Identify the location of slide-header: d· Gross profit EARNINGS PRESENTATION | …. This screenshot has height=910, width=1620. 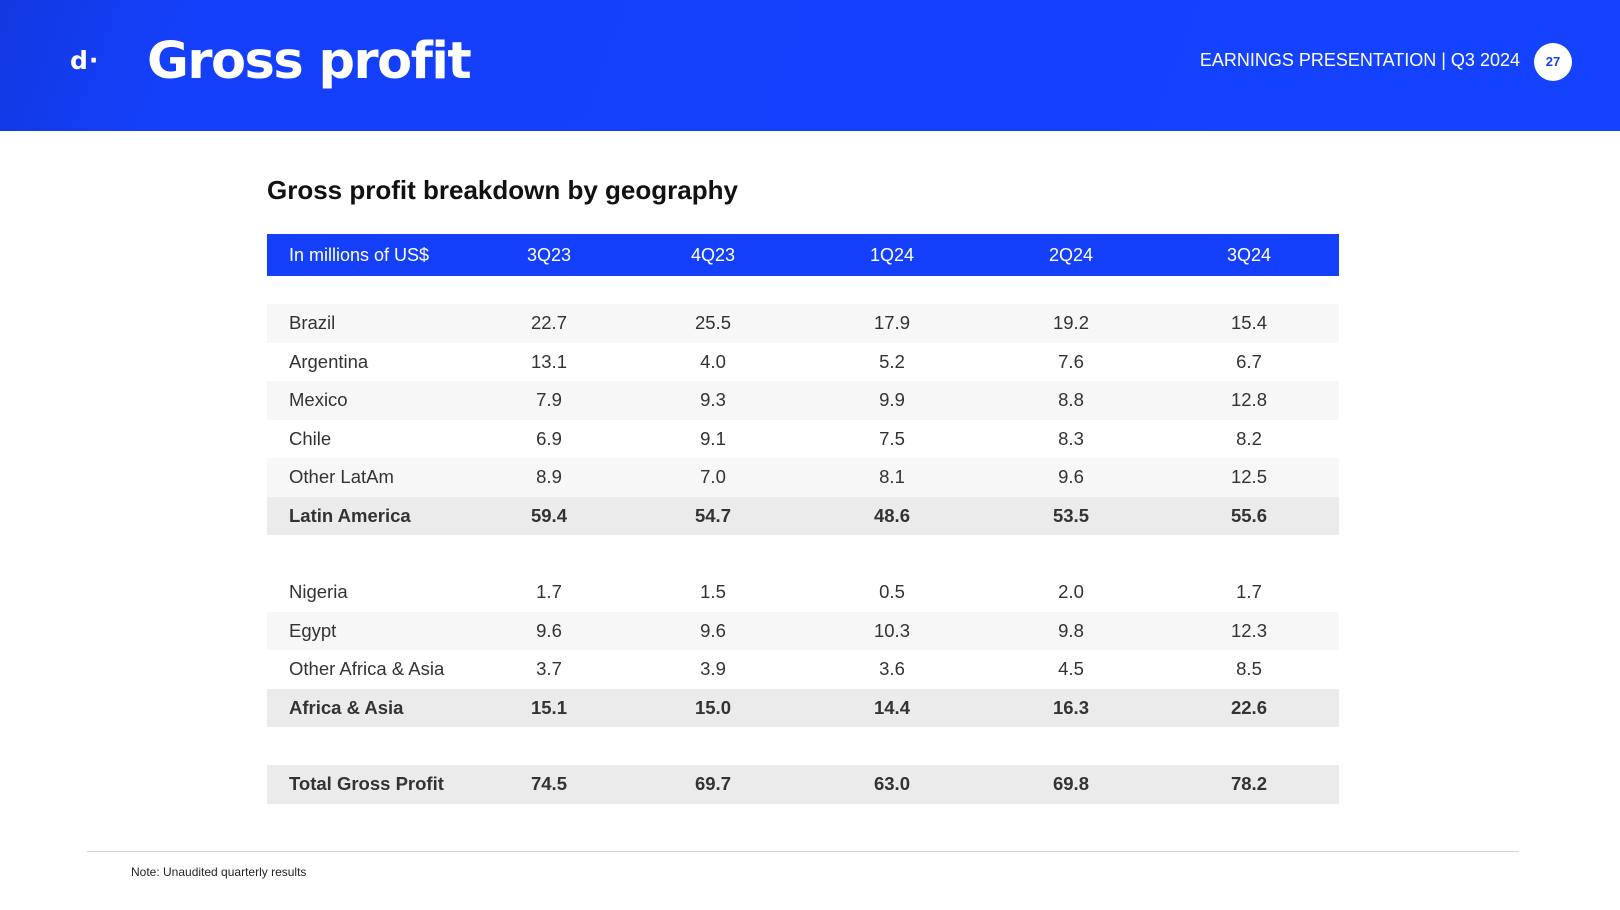
(810, 65).